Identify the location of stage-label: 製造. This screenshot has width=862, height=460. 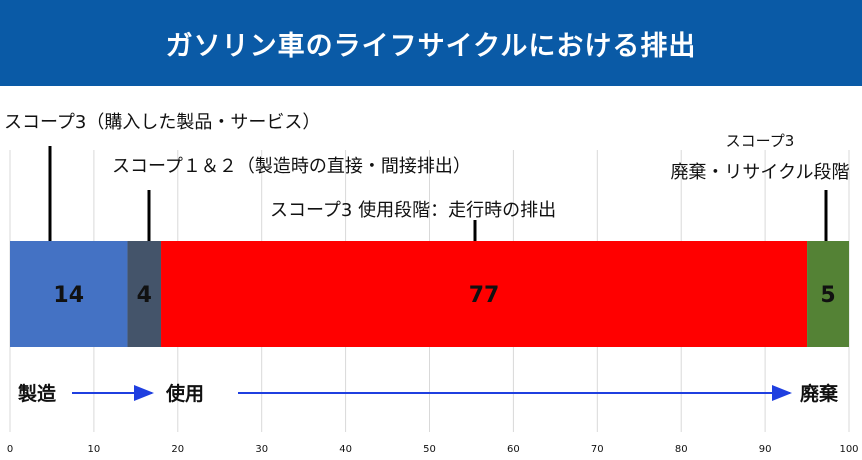
(37, 393).